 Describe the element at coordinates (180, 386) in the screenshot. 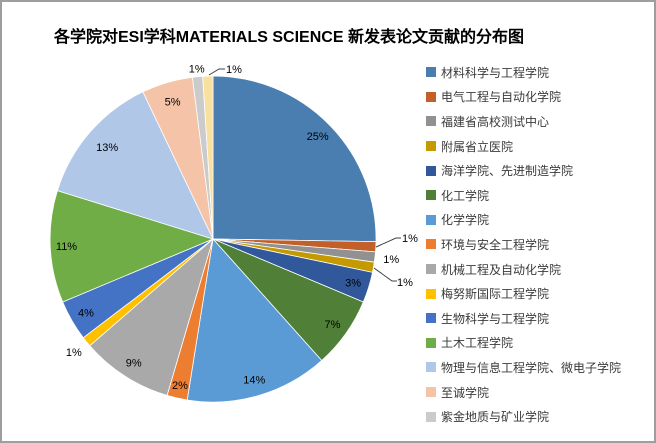

I see `percent-label: 2%` at that location.